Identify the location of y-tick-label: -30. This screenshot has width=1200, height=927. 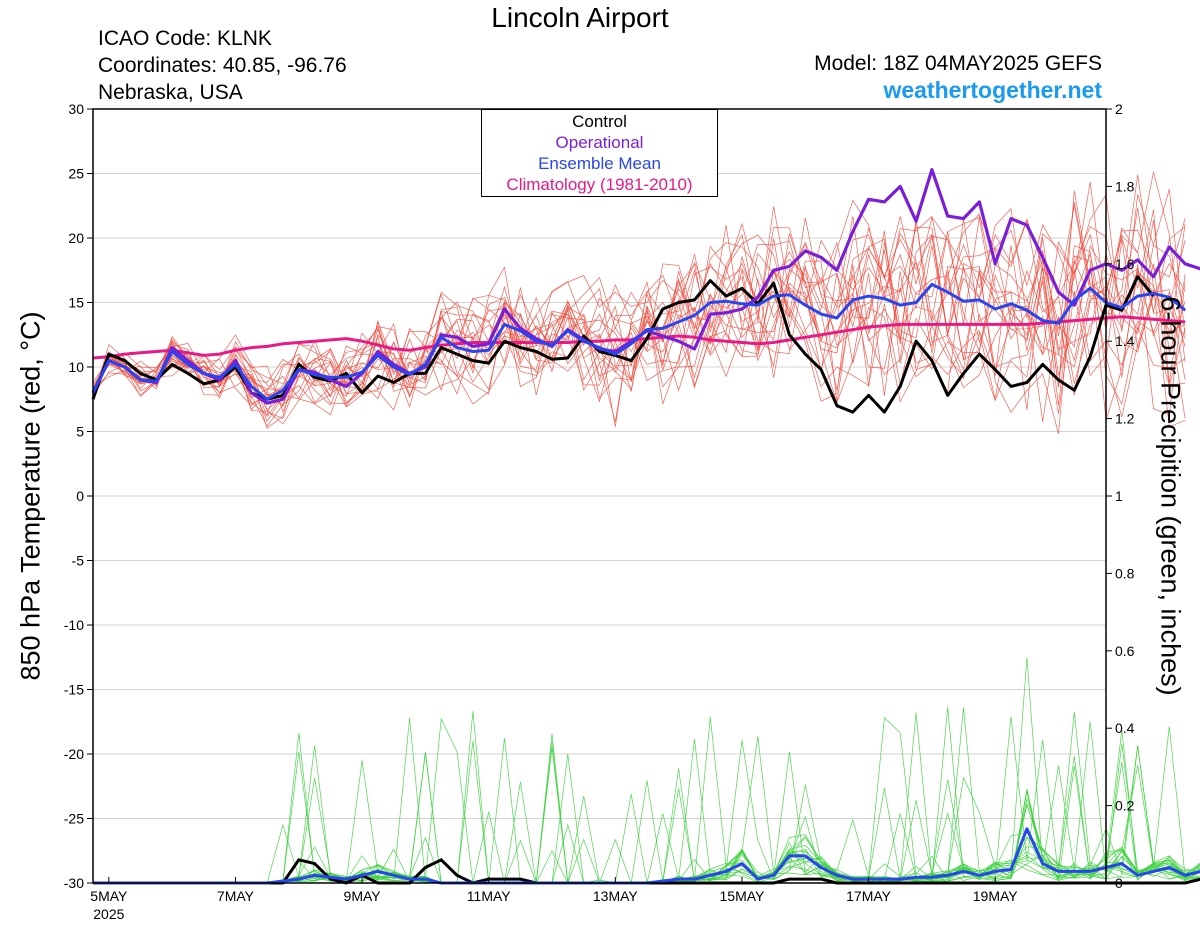
(74, 883).